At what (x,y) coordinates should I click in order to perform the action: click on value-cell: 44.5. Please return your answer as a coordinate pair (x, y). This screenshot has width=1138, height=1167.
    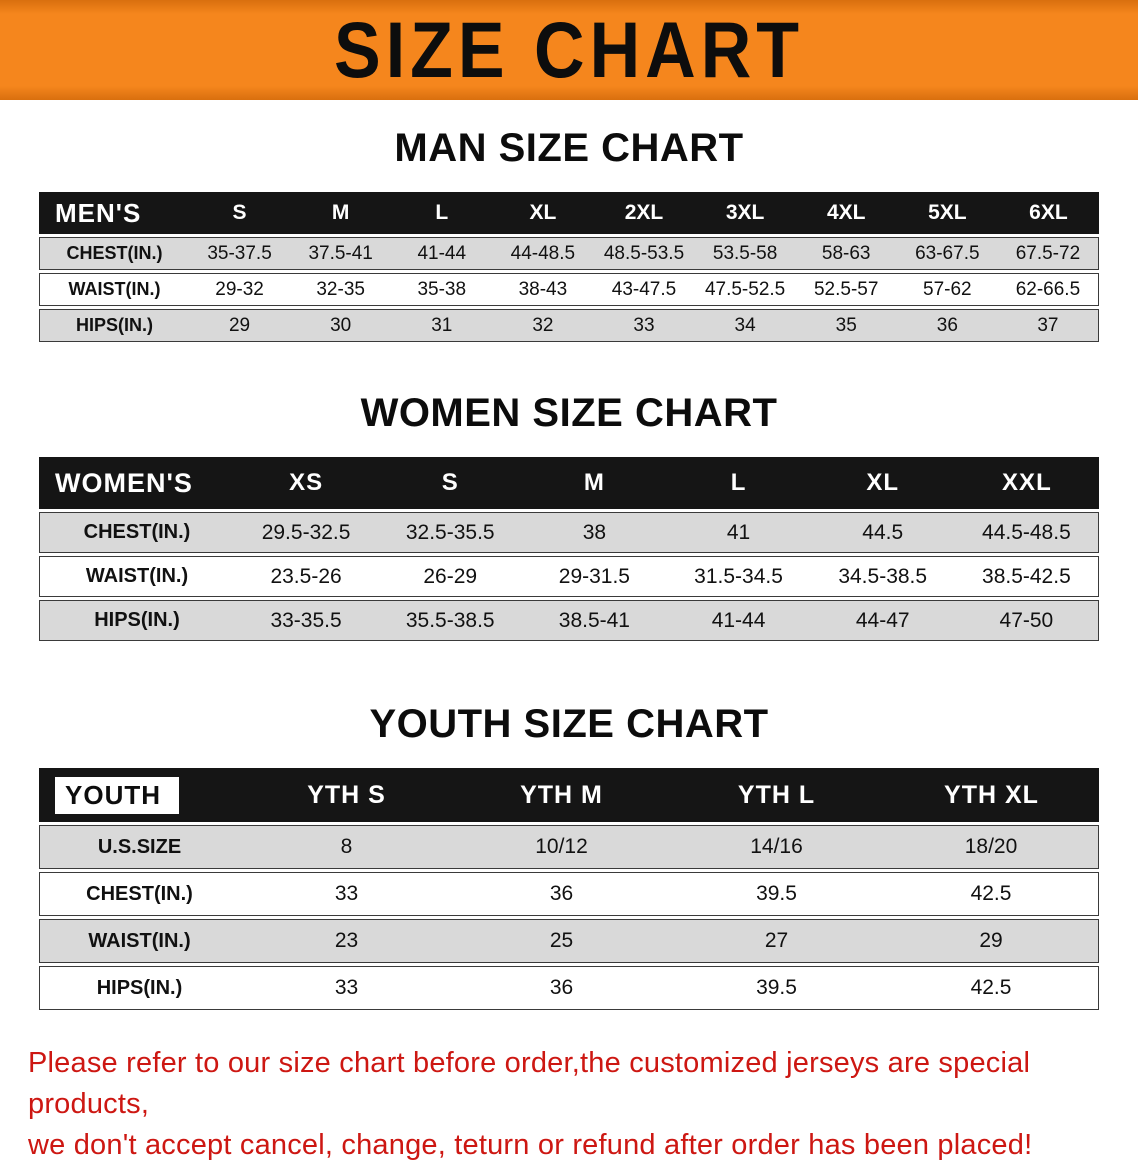
    Looking at the image, I should click on (882, 532).